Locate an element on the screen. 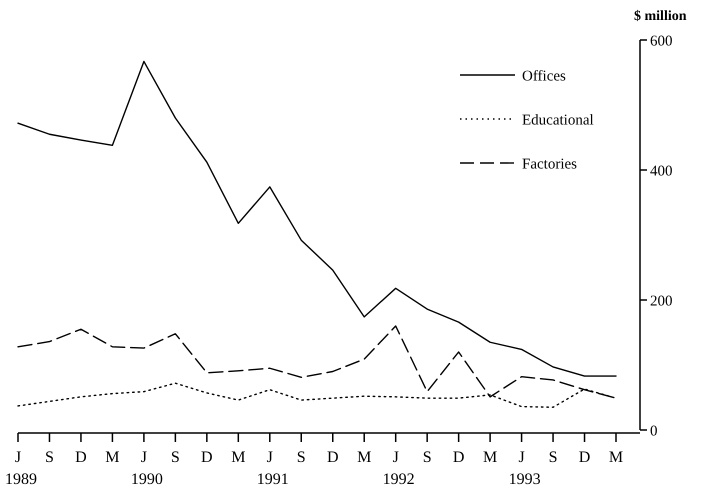  y-tick-label: 0 is located at coordinates (654, 431).